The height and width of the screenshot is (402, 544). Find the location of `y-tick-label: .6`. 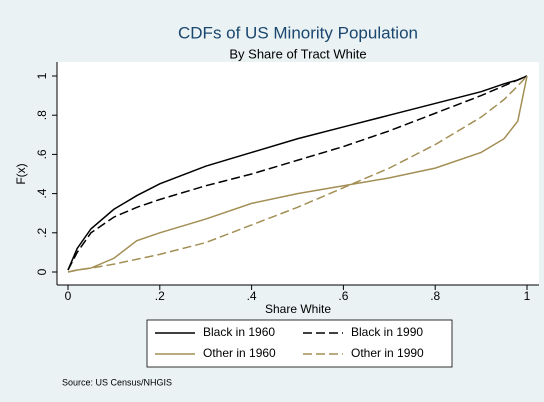

y-tick-label: .6 is located at coordinates (42, 154).